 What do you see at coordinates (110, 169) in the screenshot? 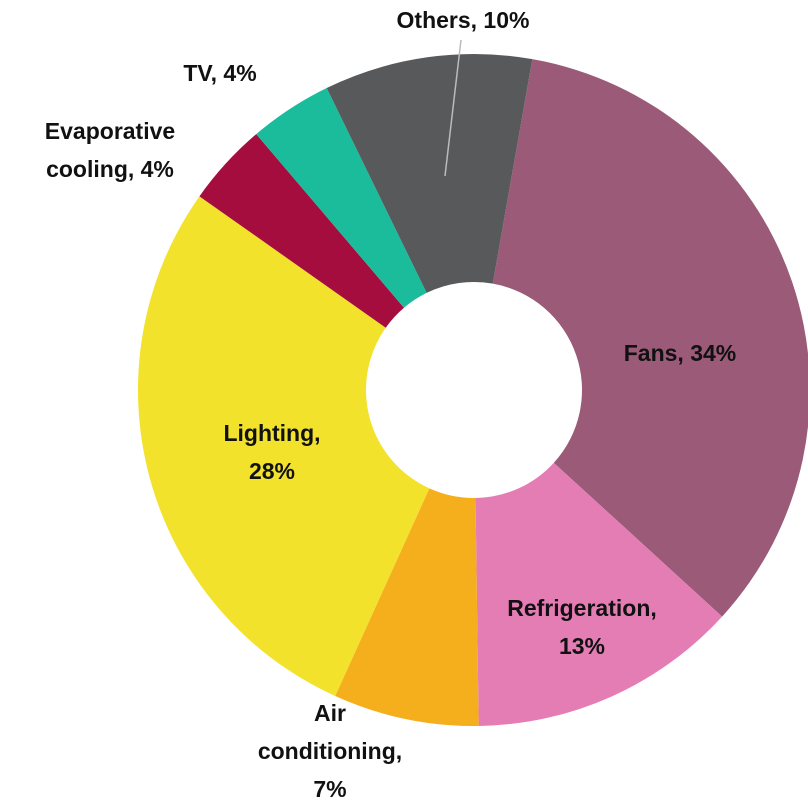
I see `segment-label: cooling, 4%` at bounding box center [110, 169].